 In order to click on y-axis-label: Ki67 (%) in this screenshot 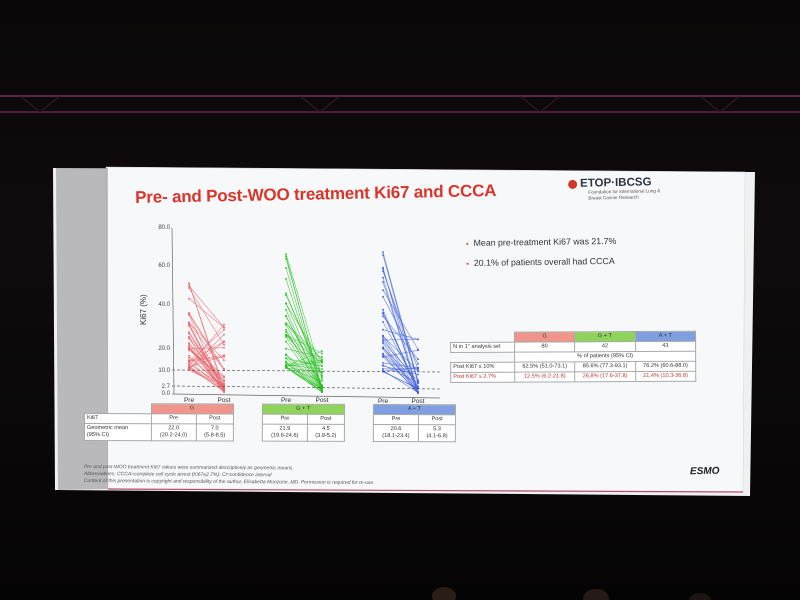, I will do `click(143, 309)`.